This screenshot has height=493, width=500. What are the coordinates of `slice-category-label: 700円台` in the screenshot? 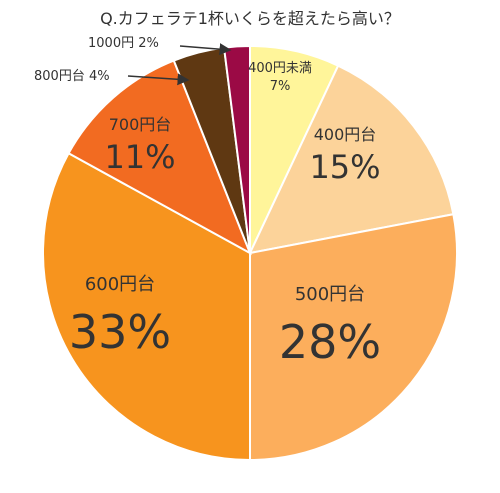 It's located at (140, 124).